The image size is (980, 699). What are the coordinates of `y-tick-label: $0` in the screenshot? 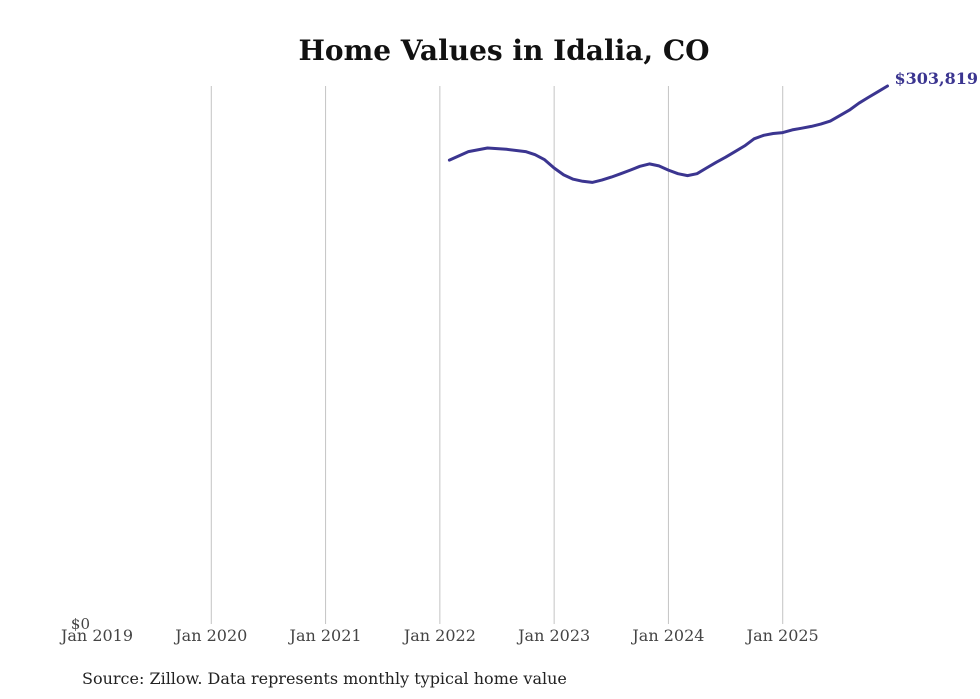 It's located at (80, 624).